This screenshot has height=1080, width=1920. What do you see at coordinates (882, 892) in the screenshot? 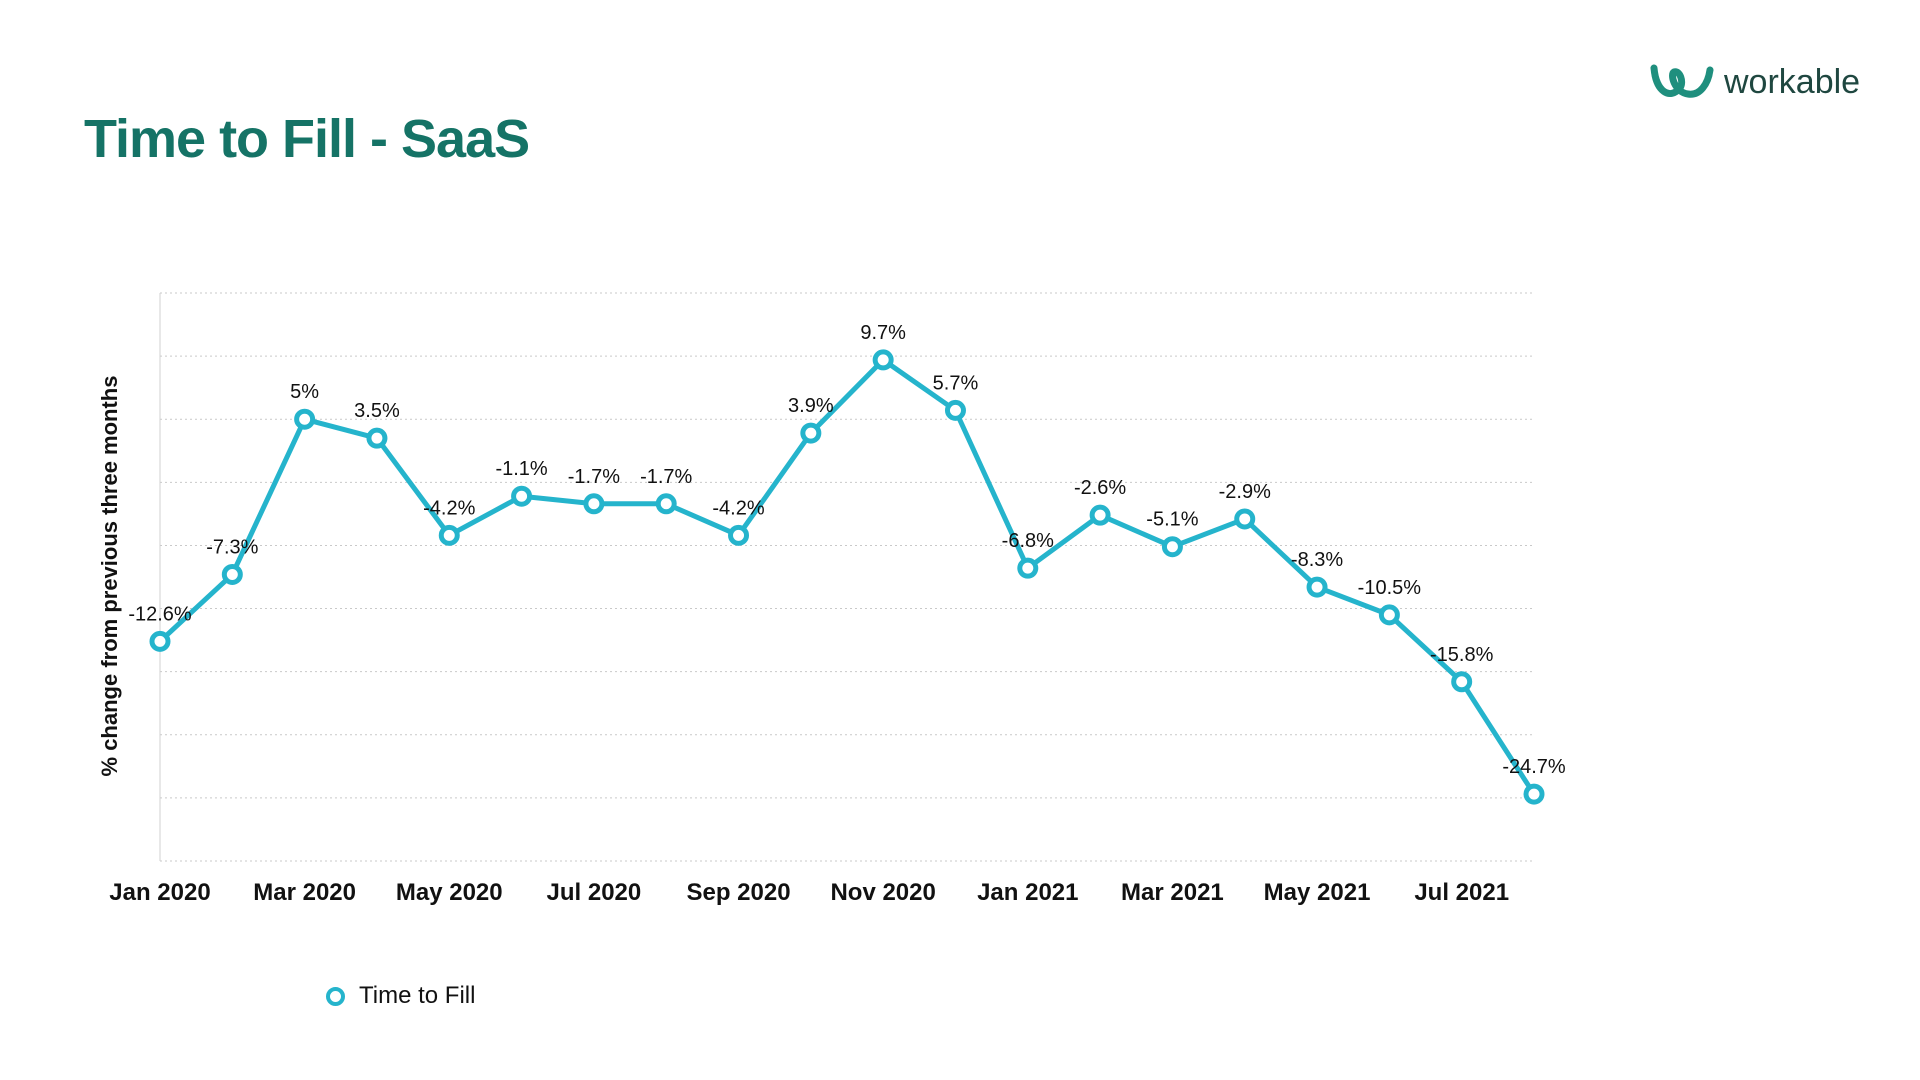
I see `x-tick-label: Nov 2020` at bounding box center [882, 892].